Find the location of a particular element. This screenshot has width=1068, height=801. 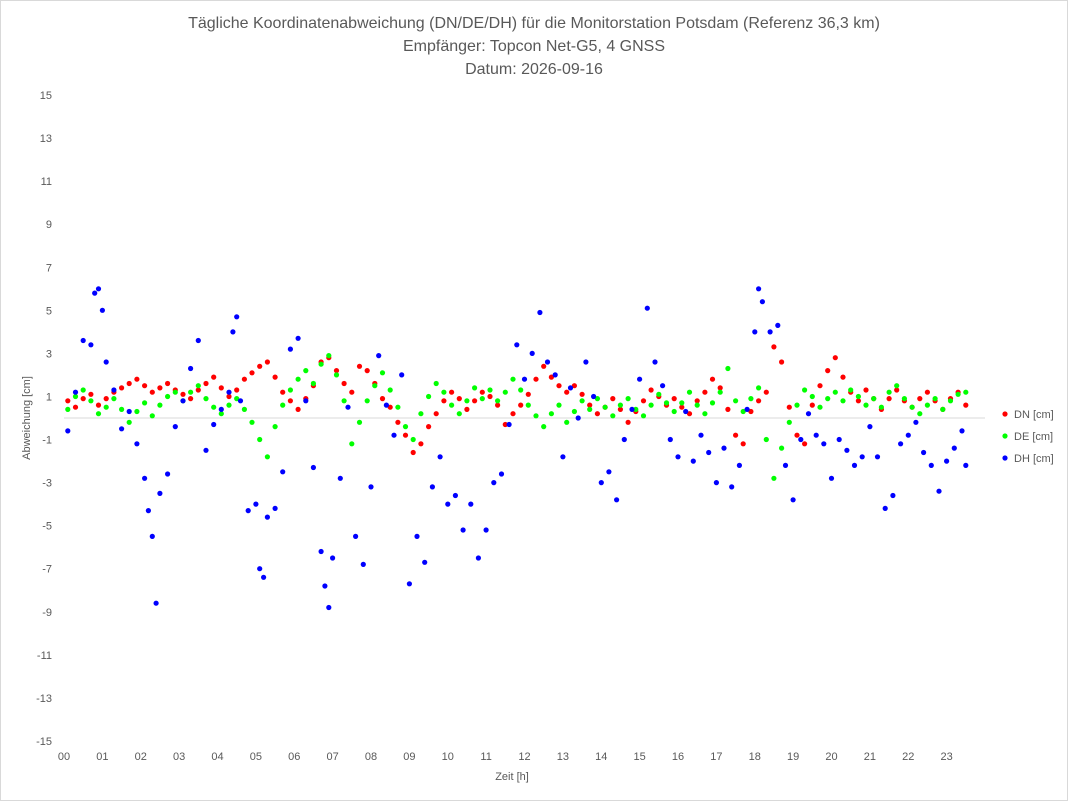

x-tick-label: 14 is located at coordinates (601, 757).